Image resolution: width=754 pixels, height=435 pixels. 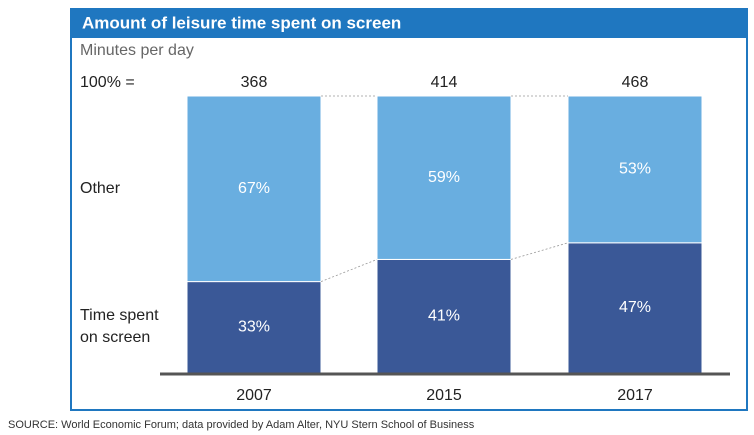 I want to click on total-label: 468, so click(x=635, y=82).